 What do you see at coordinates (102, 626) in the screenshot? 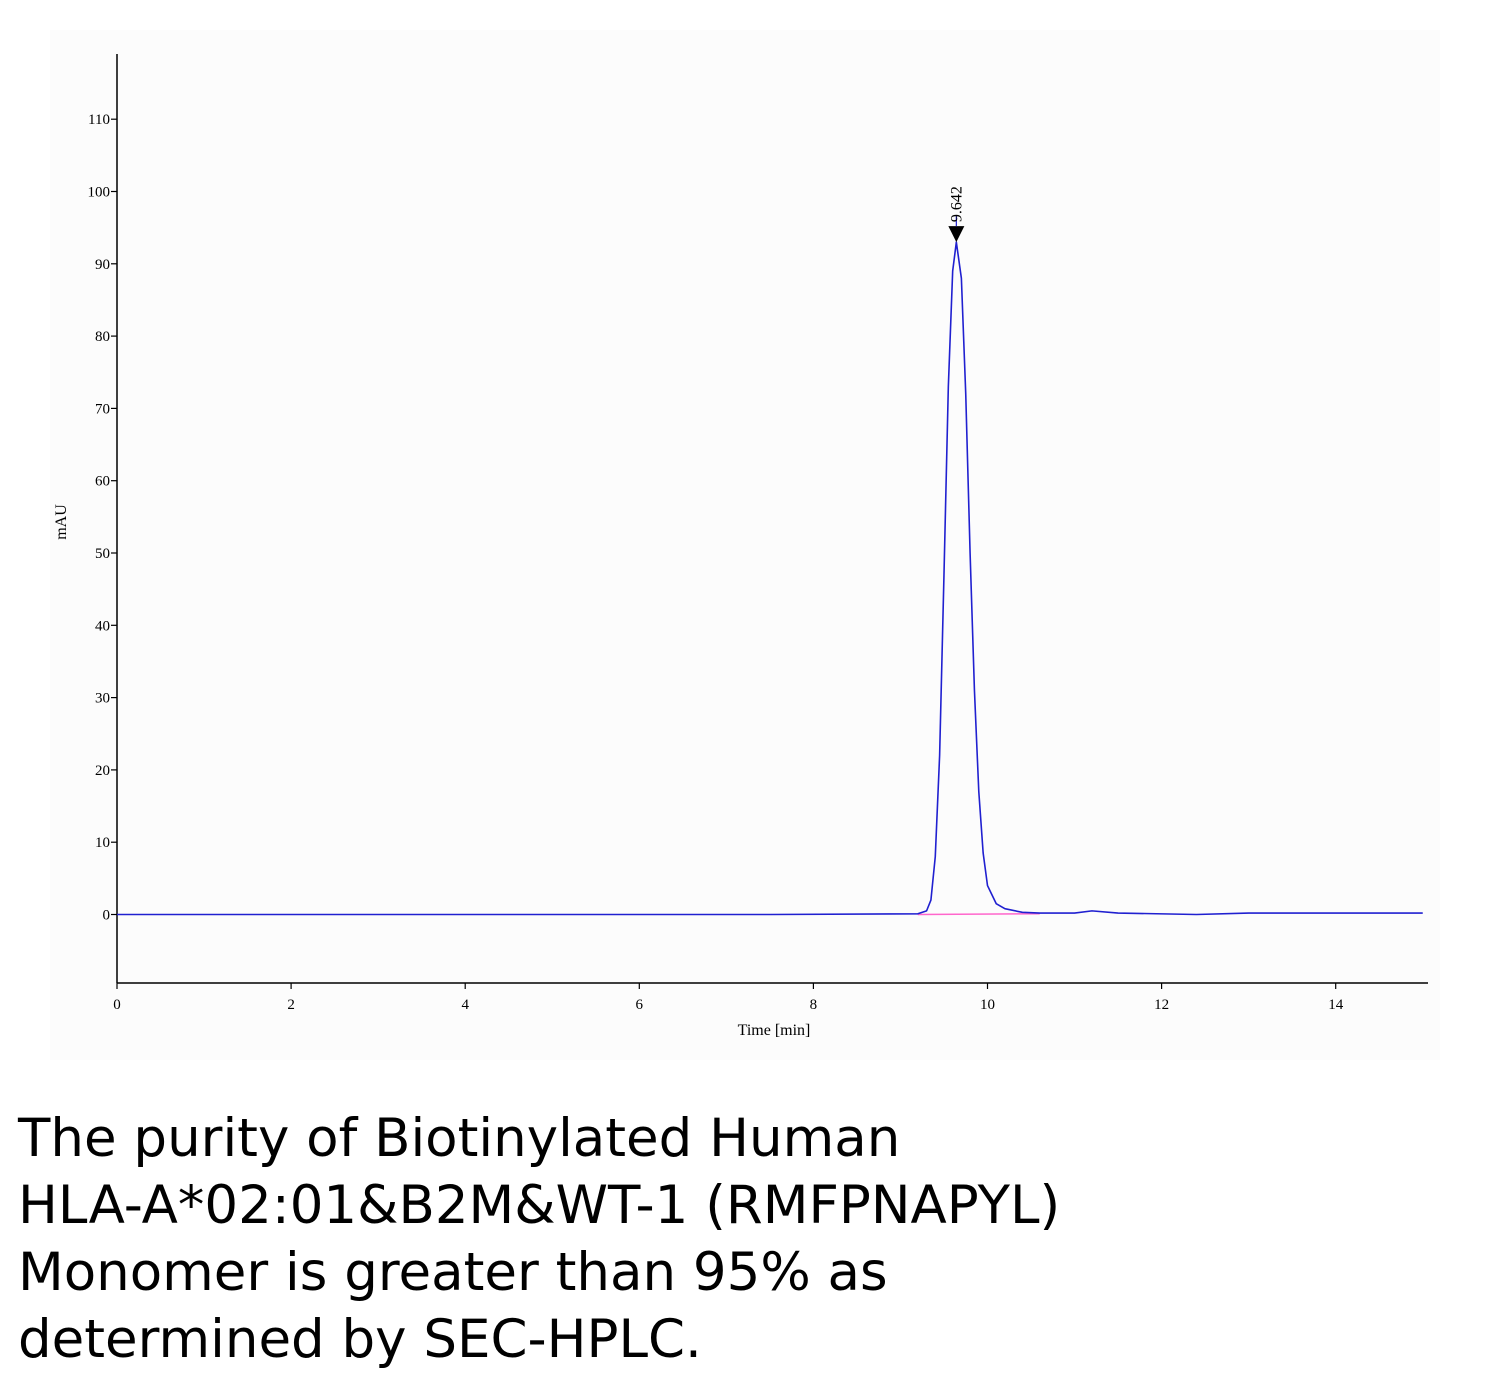
I see `y-tick-label: 40` at bounding box center [102, 626].